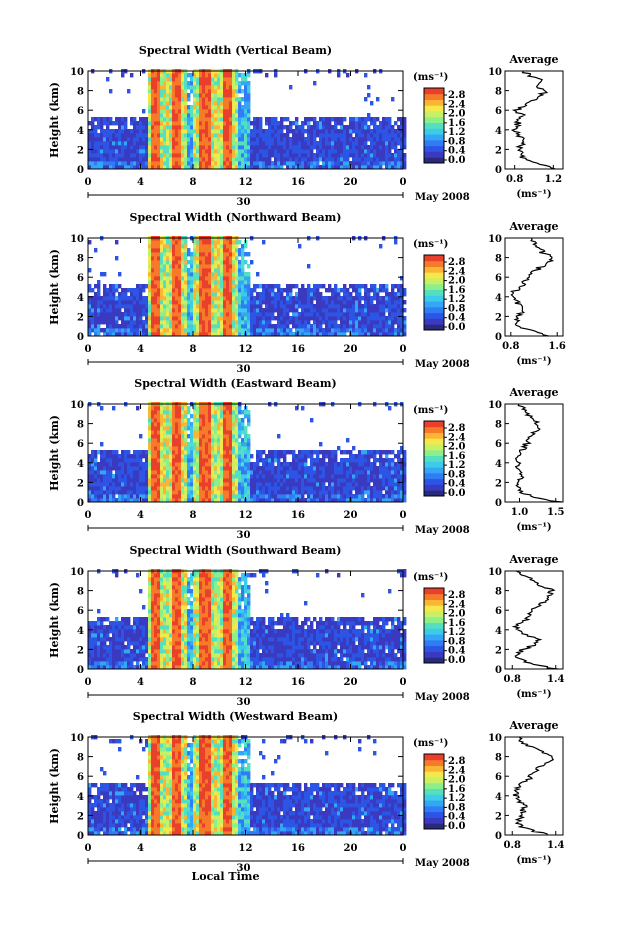 The width and height of the screenshot is (623, 929). Describe the element at coordinates (235, 383) in the screenshot. I see `panel-title: Spectral Width (Eastward Beam)` at that location.